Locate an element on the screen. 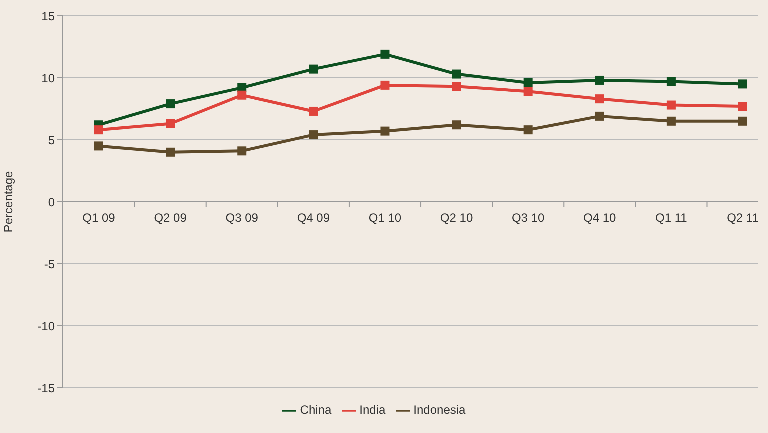 The image size is (768, 433). x-tick-label: Q2 11 is located at coordinates (743, 218).